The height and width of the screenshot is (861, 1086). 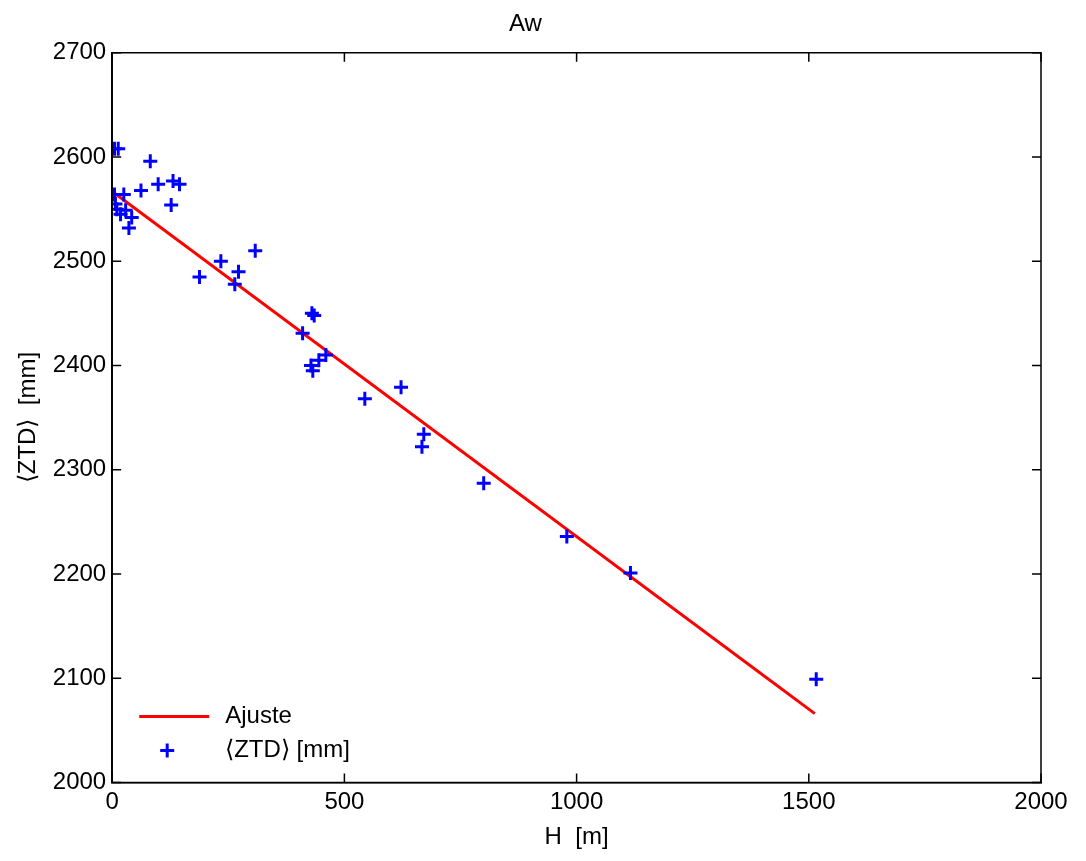 What do you see at coordinates (79, 364) in the screenshot?
I see `y-tick-label: 2400` at bounding box center [79, 364].